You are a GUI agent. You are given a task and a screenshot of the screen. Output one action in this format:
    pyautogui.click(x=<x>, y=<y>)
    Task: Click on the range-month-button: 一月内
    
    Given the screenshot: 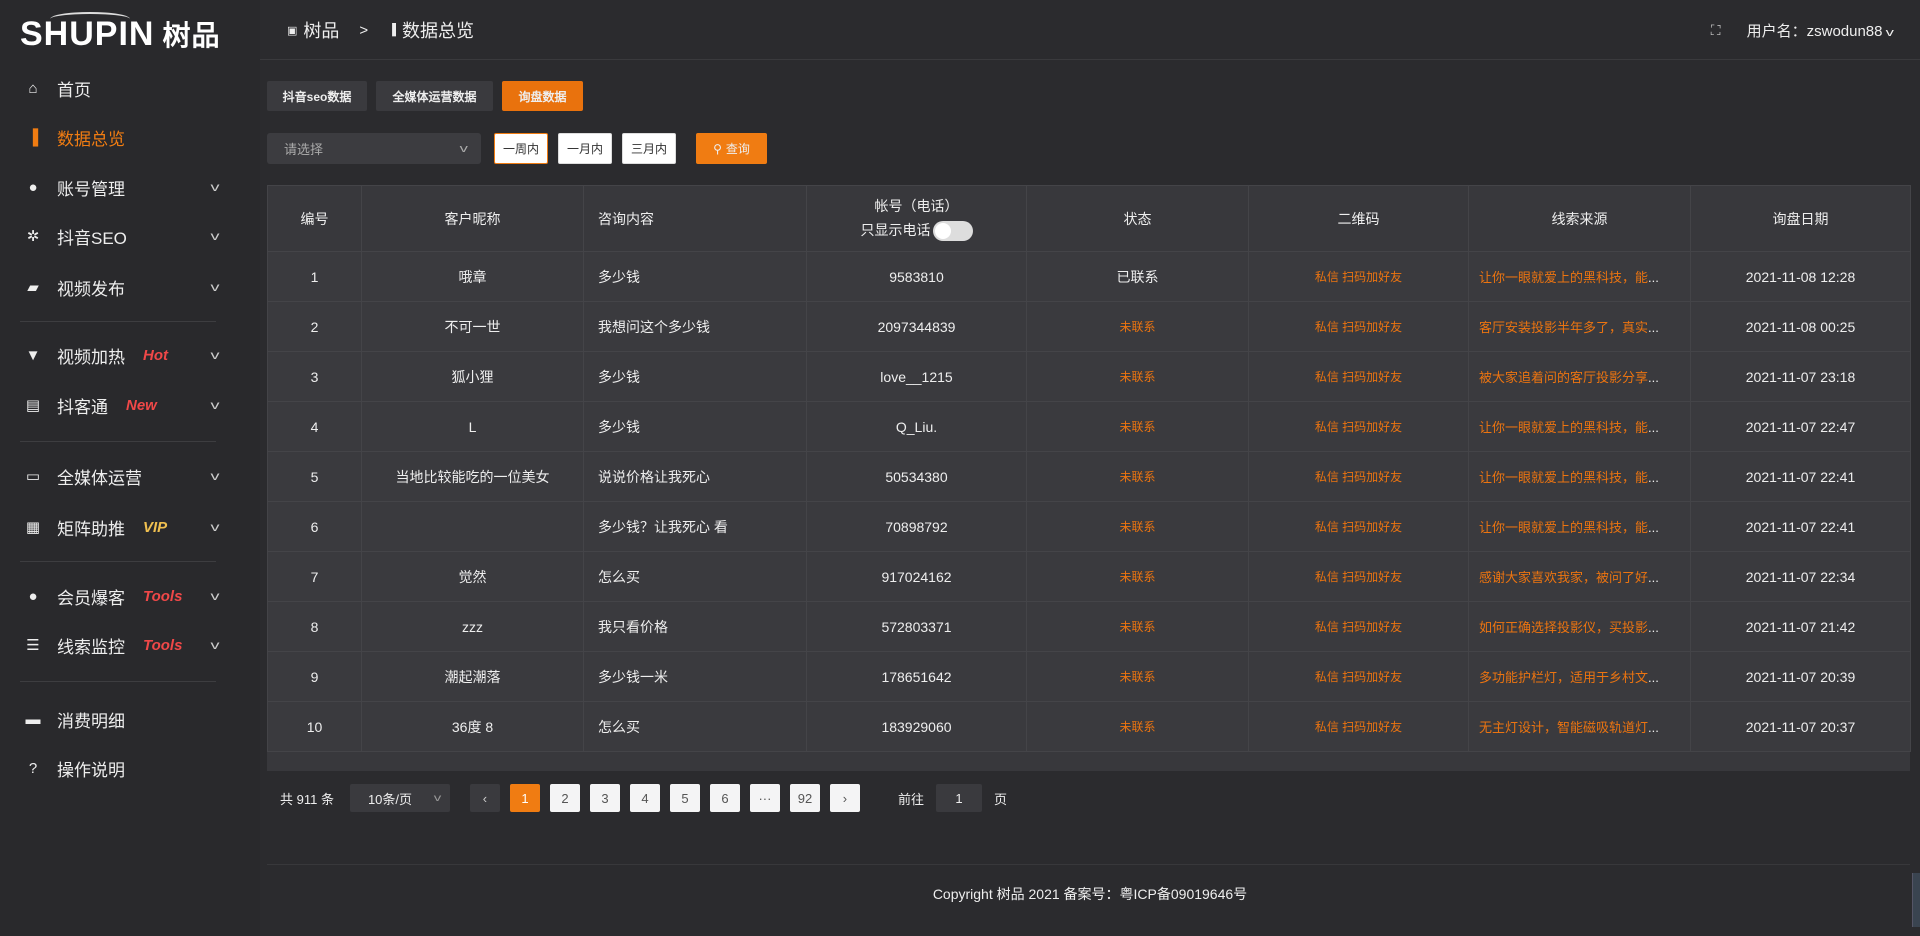 What is the action you would take?
    pyautogui.click(x=585, y=148)
    